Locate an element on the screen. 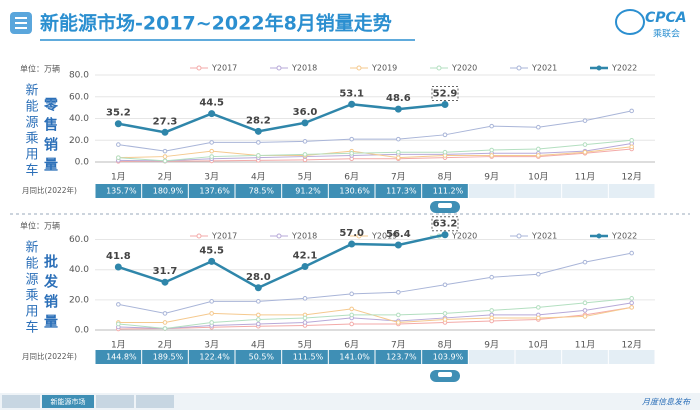 The height and width of the screenshot is (410, 700). value-label: 45.5 is located at coordinates (211, 250).